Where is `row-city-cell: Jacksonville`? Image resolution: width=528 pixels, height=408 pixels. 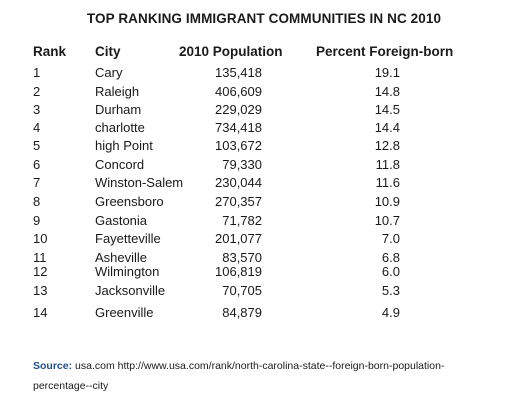
row-city-cell: Jacksonville is located at coordinates (130, 290).